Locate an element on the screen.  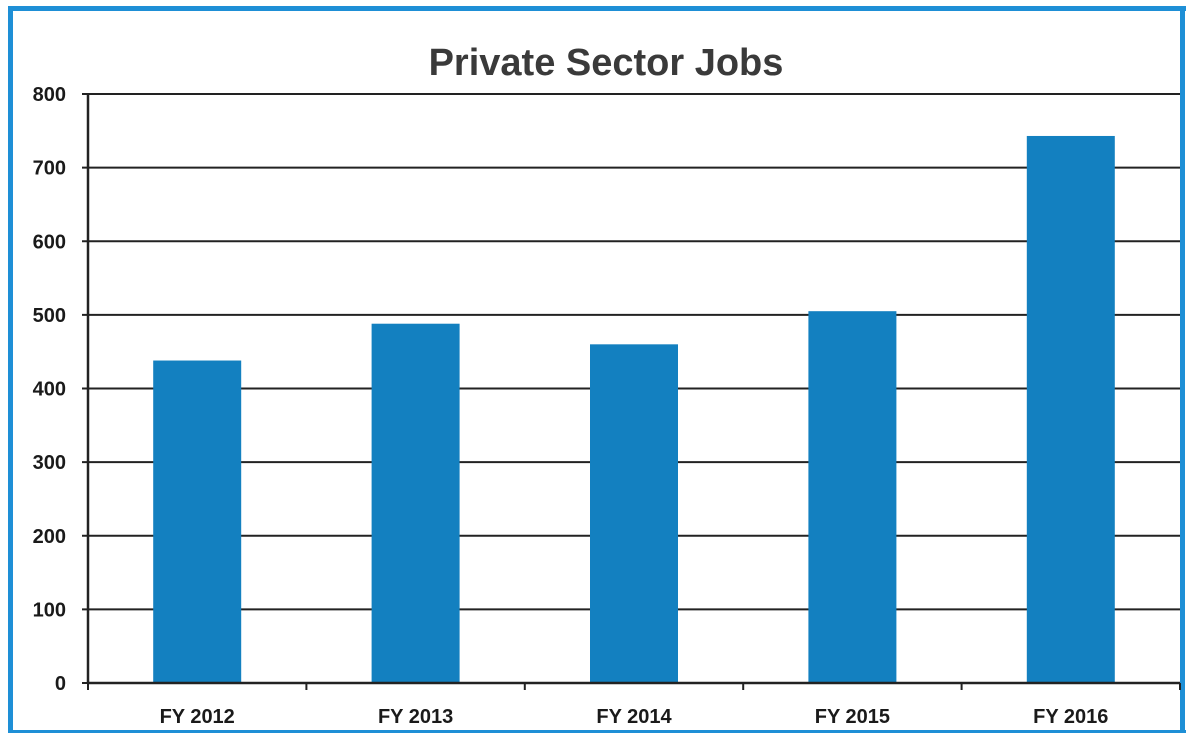
x-tick-label: FY 2014 is located at coordinates (634, 717).